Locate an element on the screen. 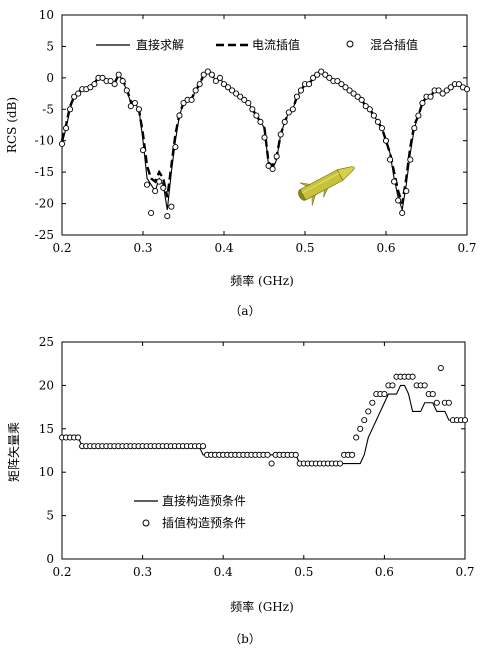  a-x-tick-label: 0.2 is located at coordinates (61, 248).